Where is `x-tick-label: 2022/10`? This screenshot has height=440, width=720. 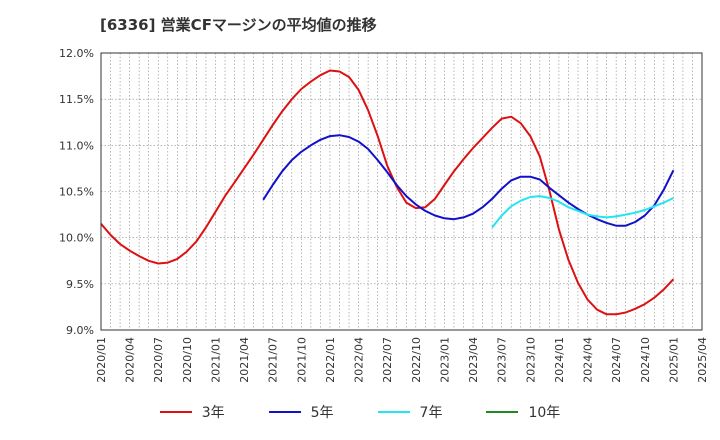
x-tick-label: 2022/10 is located at coordinates (416, 360).